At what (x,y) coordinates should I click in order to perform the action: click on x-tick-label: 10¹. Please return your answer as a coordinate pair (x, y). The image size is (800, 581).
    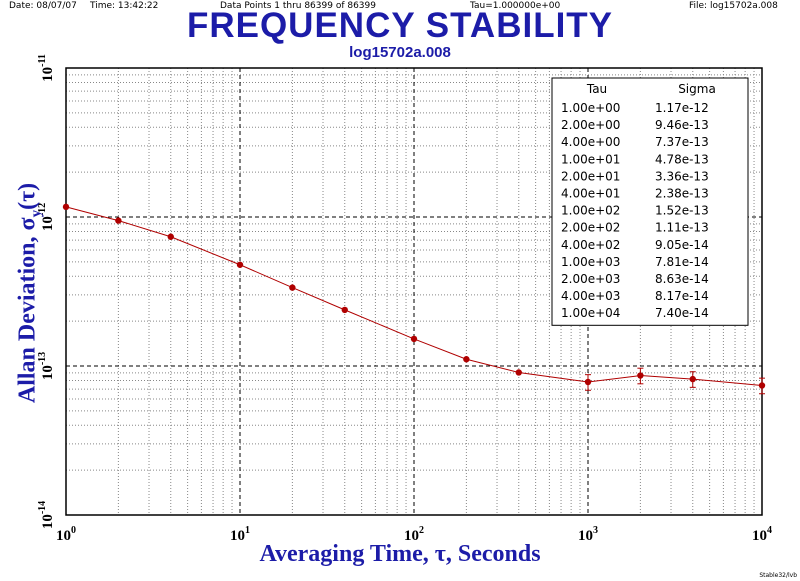
    Looking at the image, I should click on (240, 534).